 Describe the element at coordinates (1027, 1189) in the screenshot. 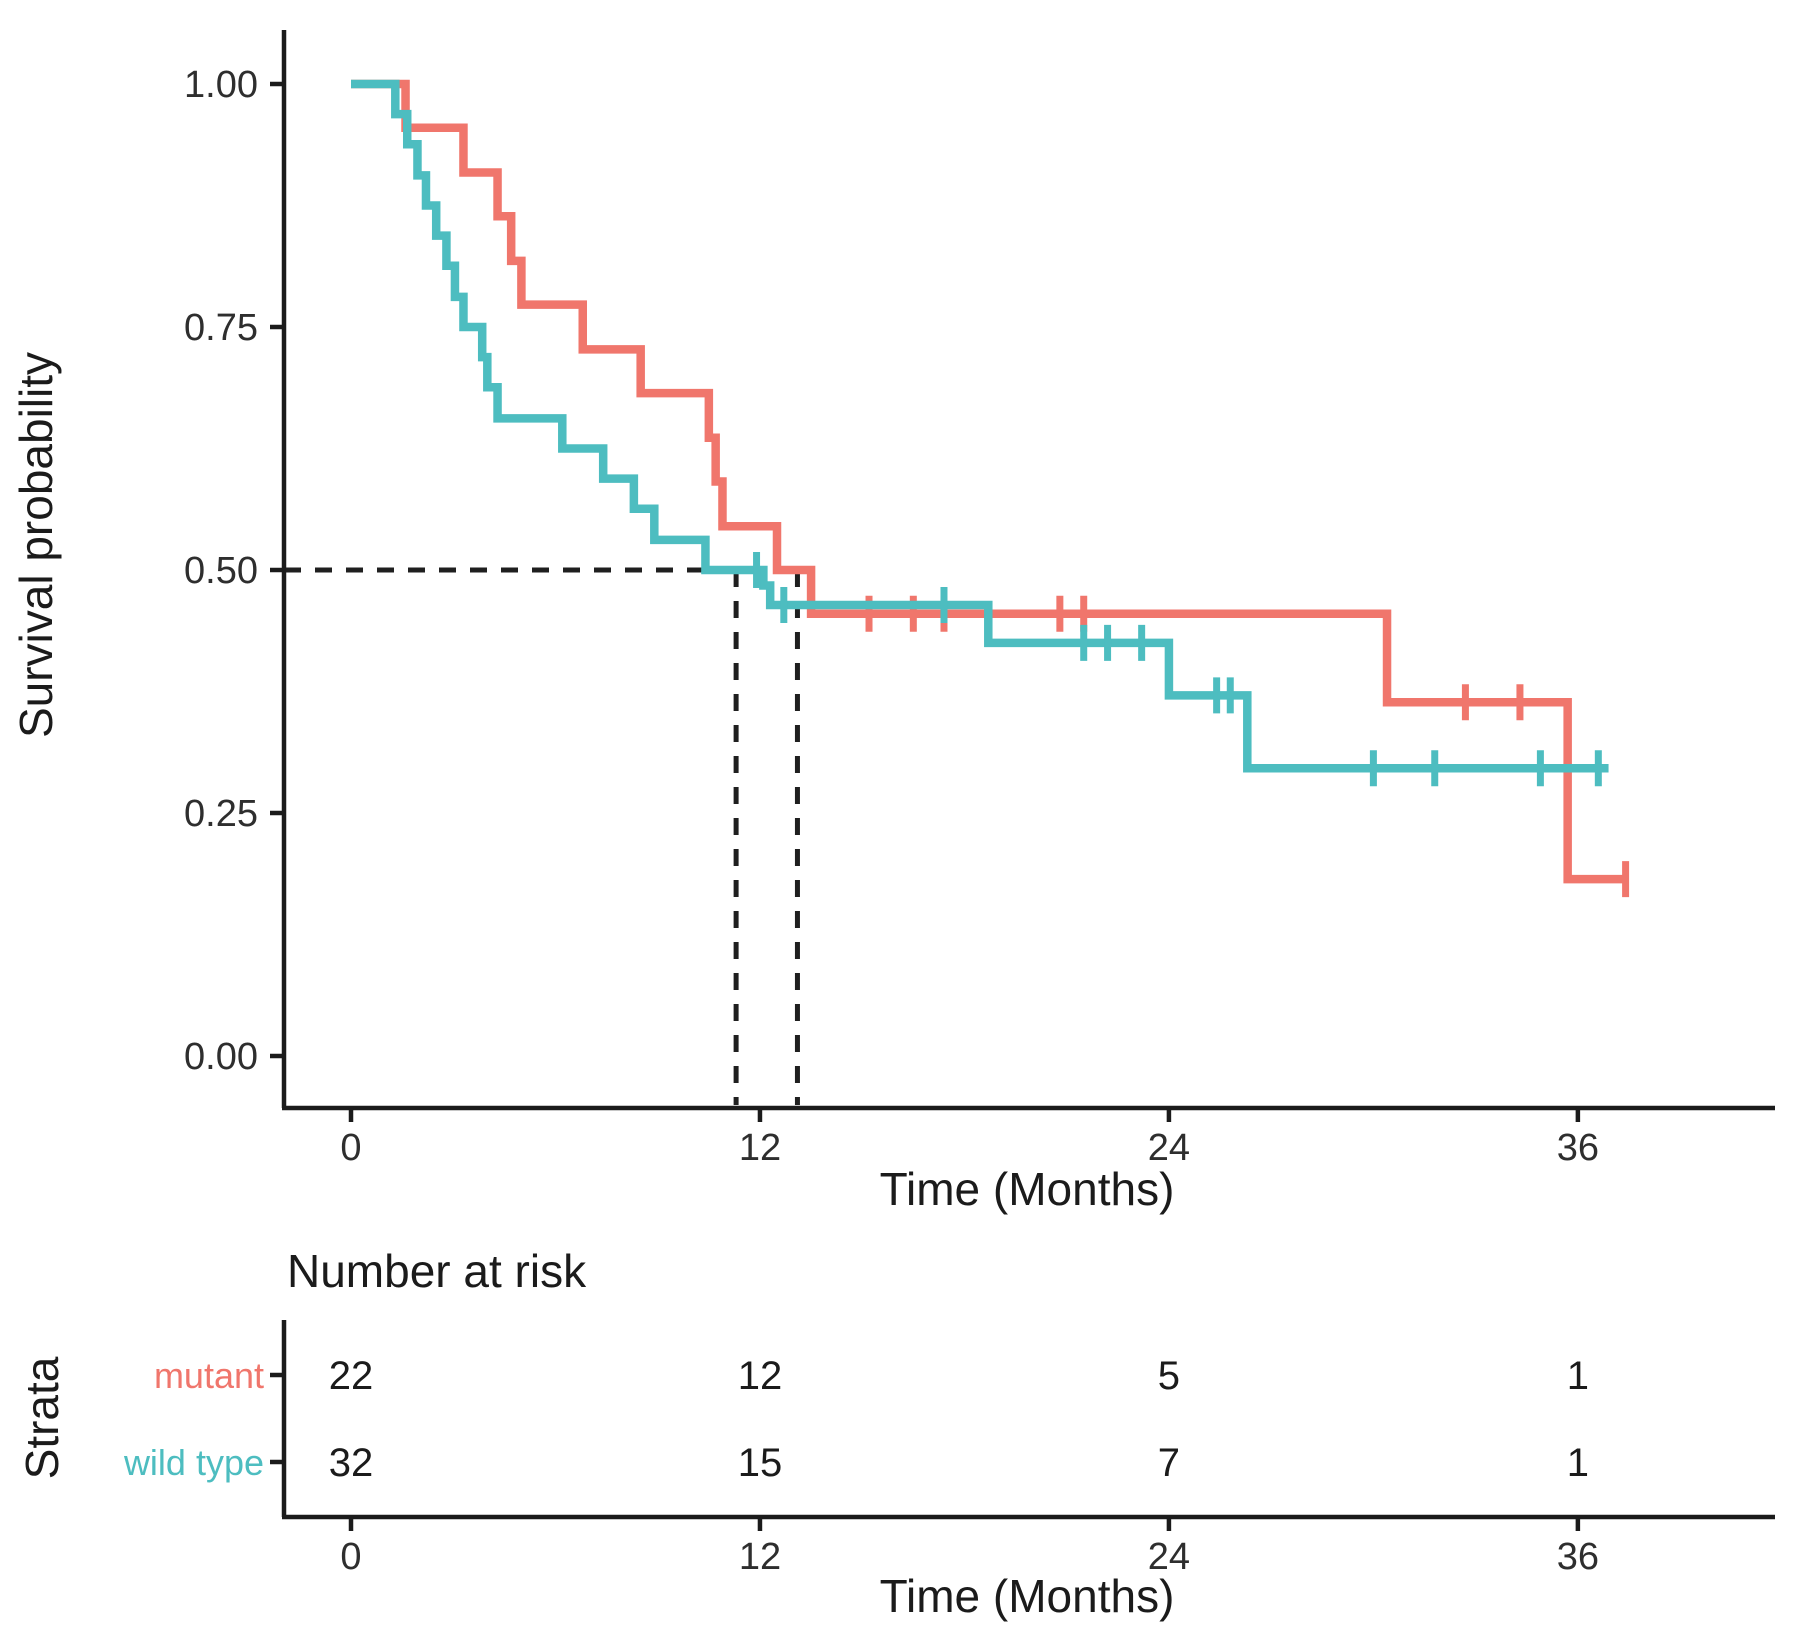

I see `x-axis-title: Time (Months)` at that location.